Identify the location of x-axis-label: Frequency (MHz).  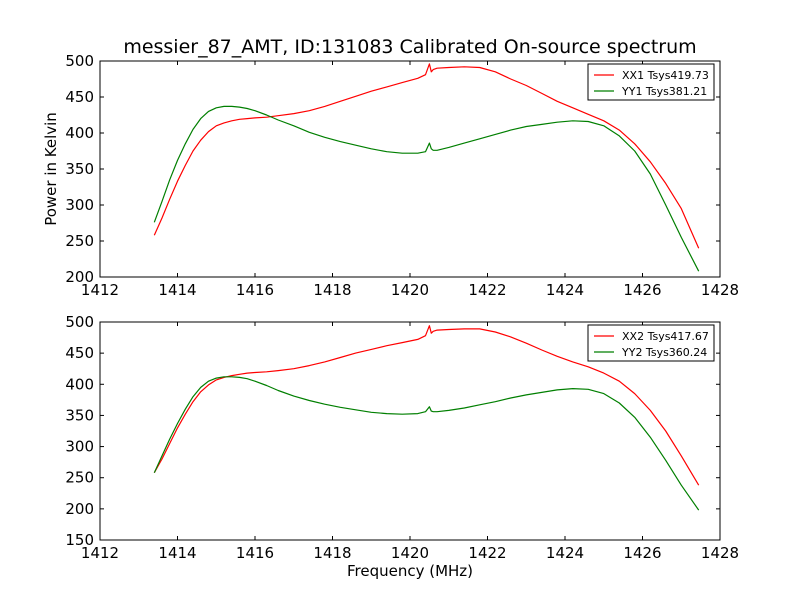
(410, 571).